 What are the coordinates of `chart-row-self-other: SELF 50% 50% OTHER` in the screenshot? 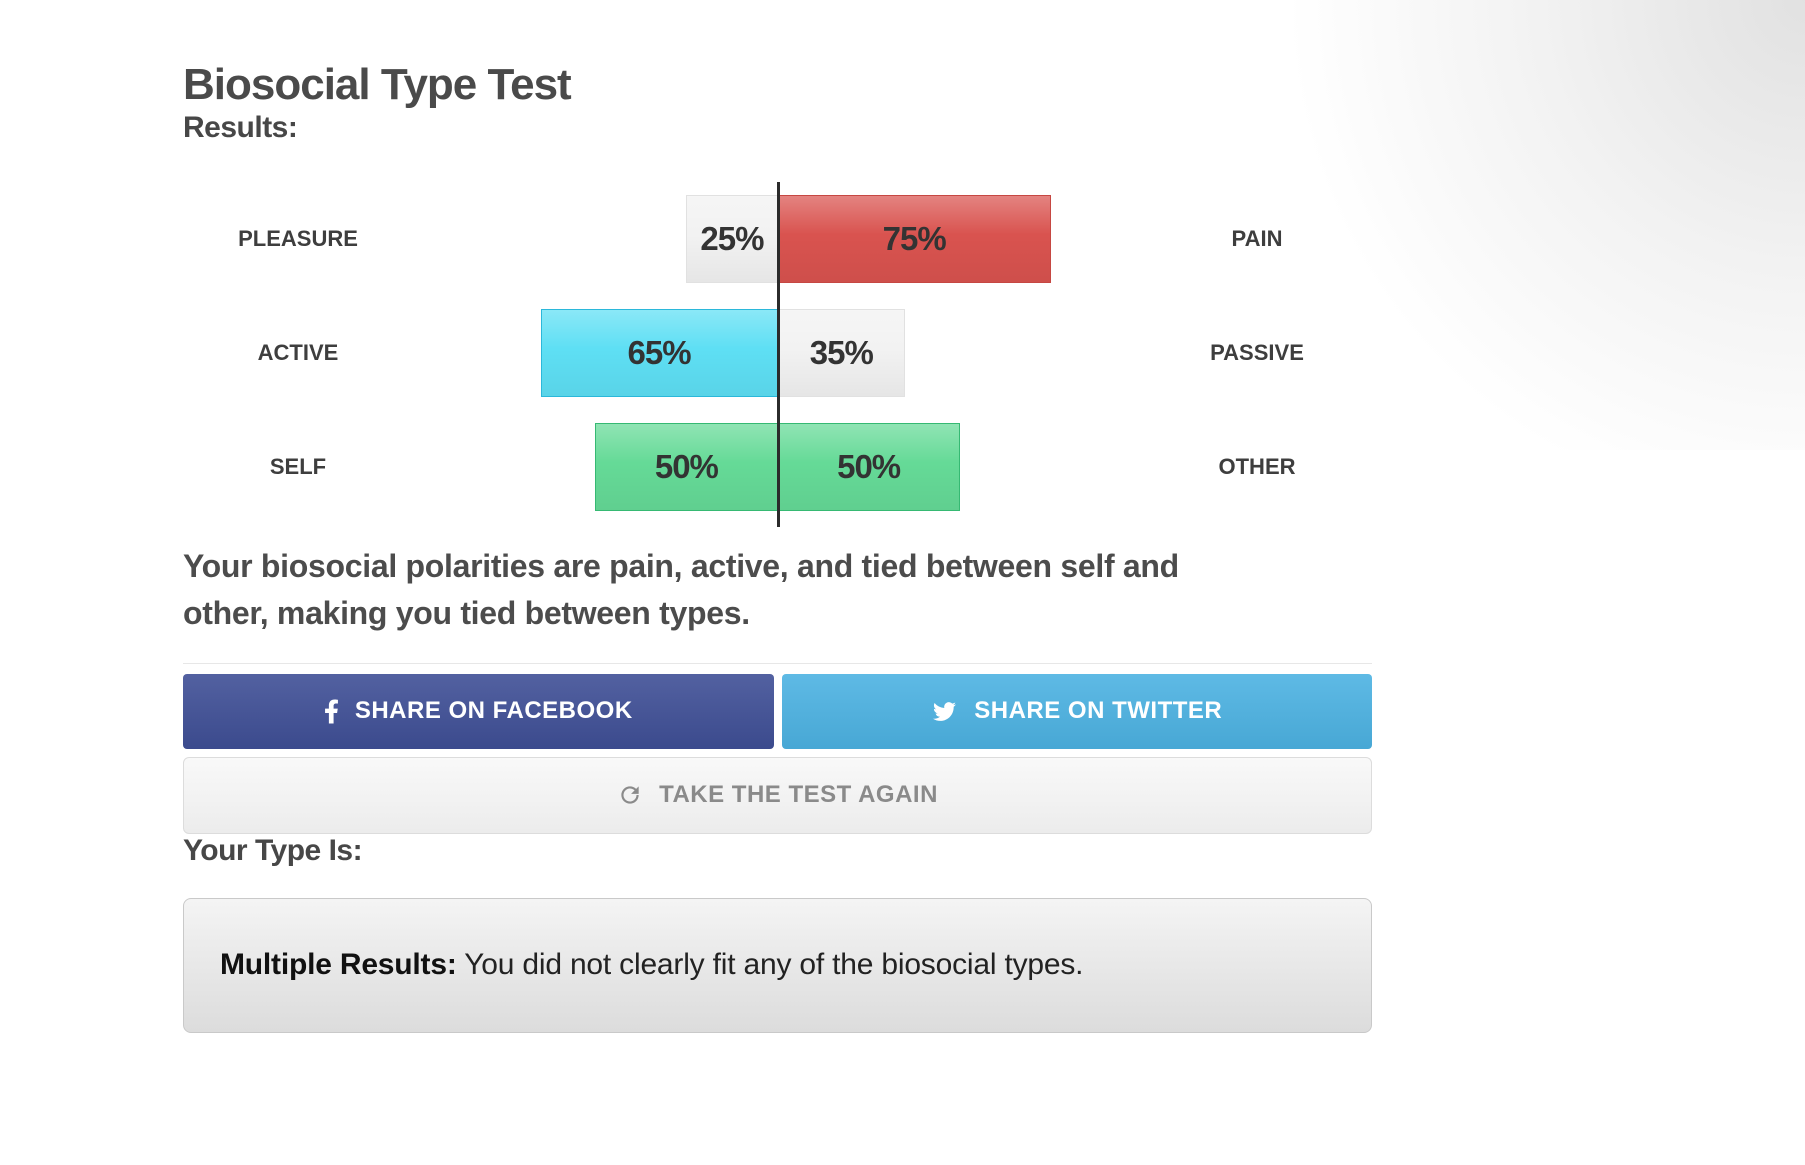 It's located at (777, 466).